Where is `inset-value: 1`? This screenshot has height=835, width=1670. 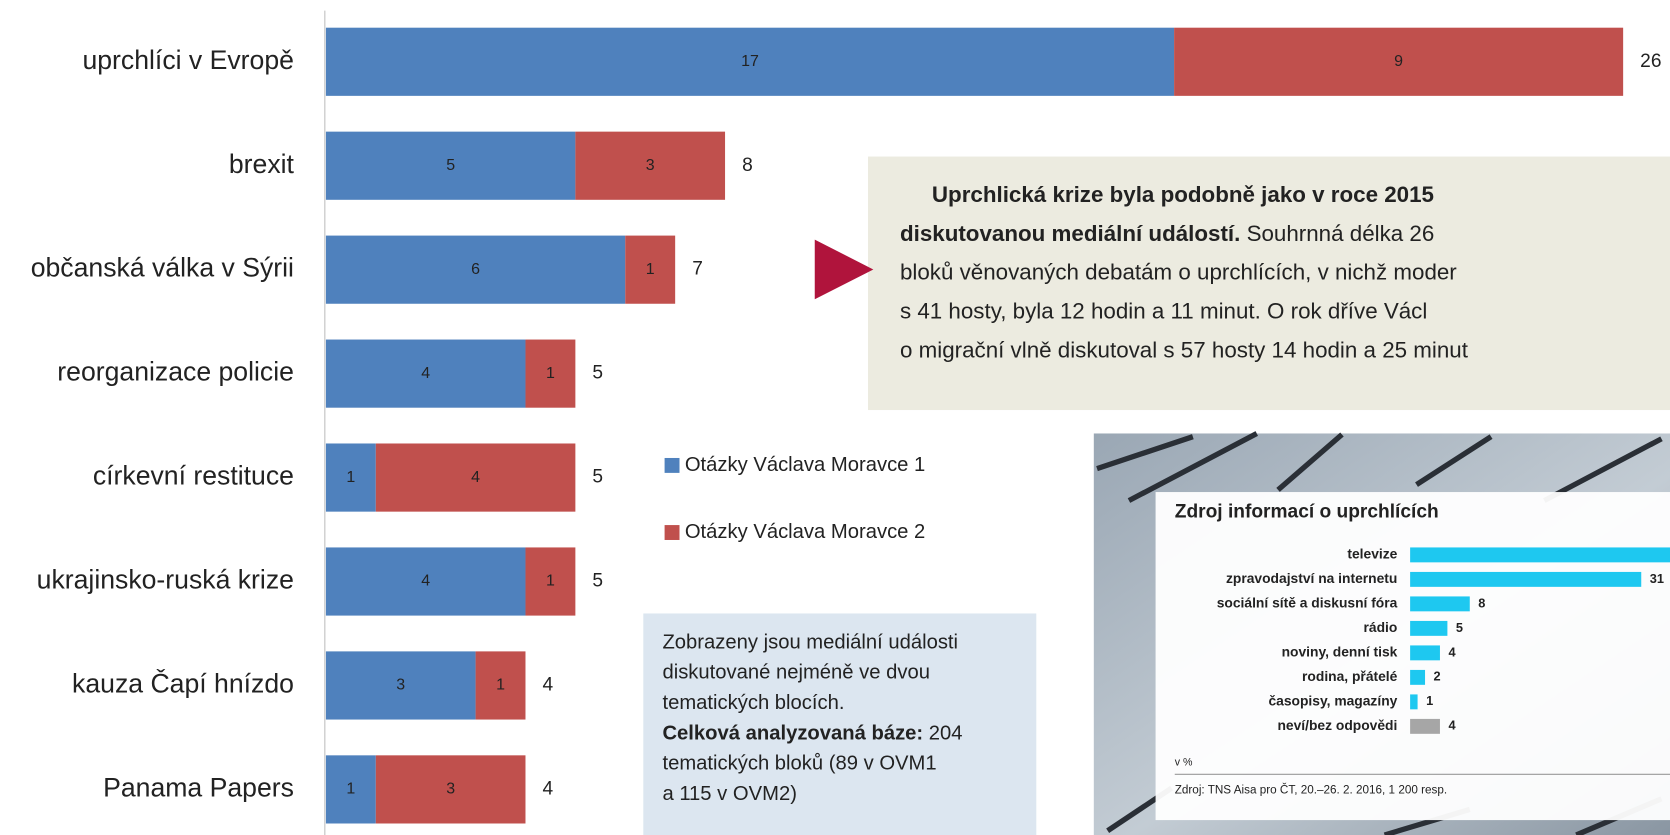 inset-value: 1 is located at coordinates (1429, 700).